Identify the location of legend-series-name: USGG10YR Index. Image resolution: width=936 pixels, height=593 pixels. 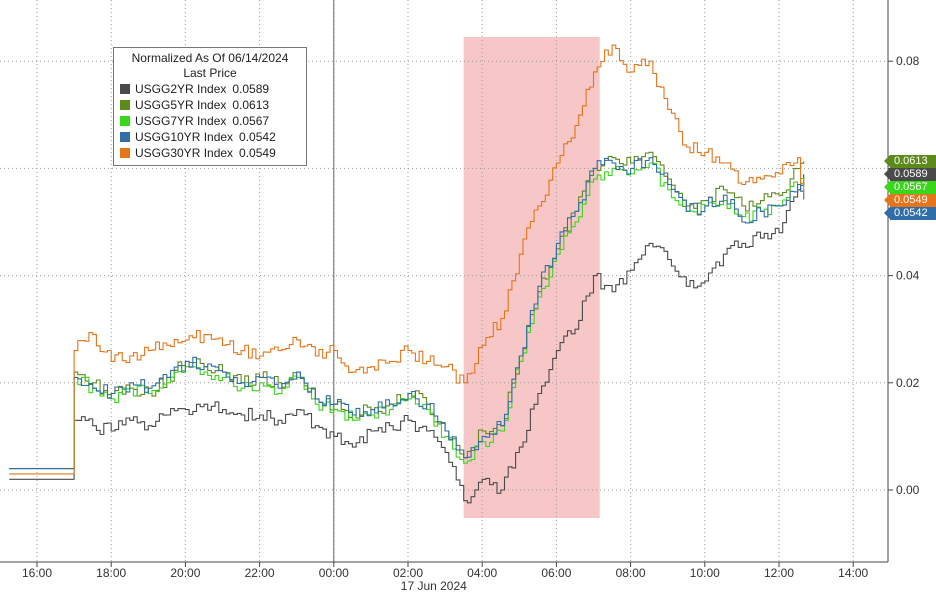
(184, 137).